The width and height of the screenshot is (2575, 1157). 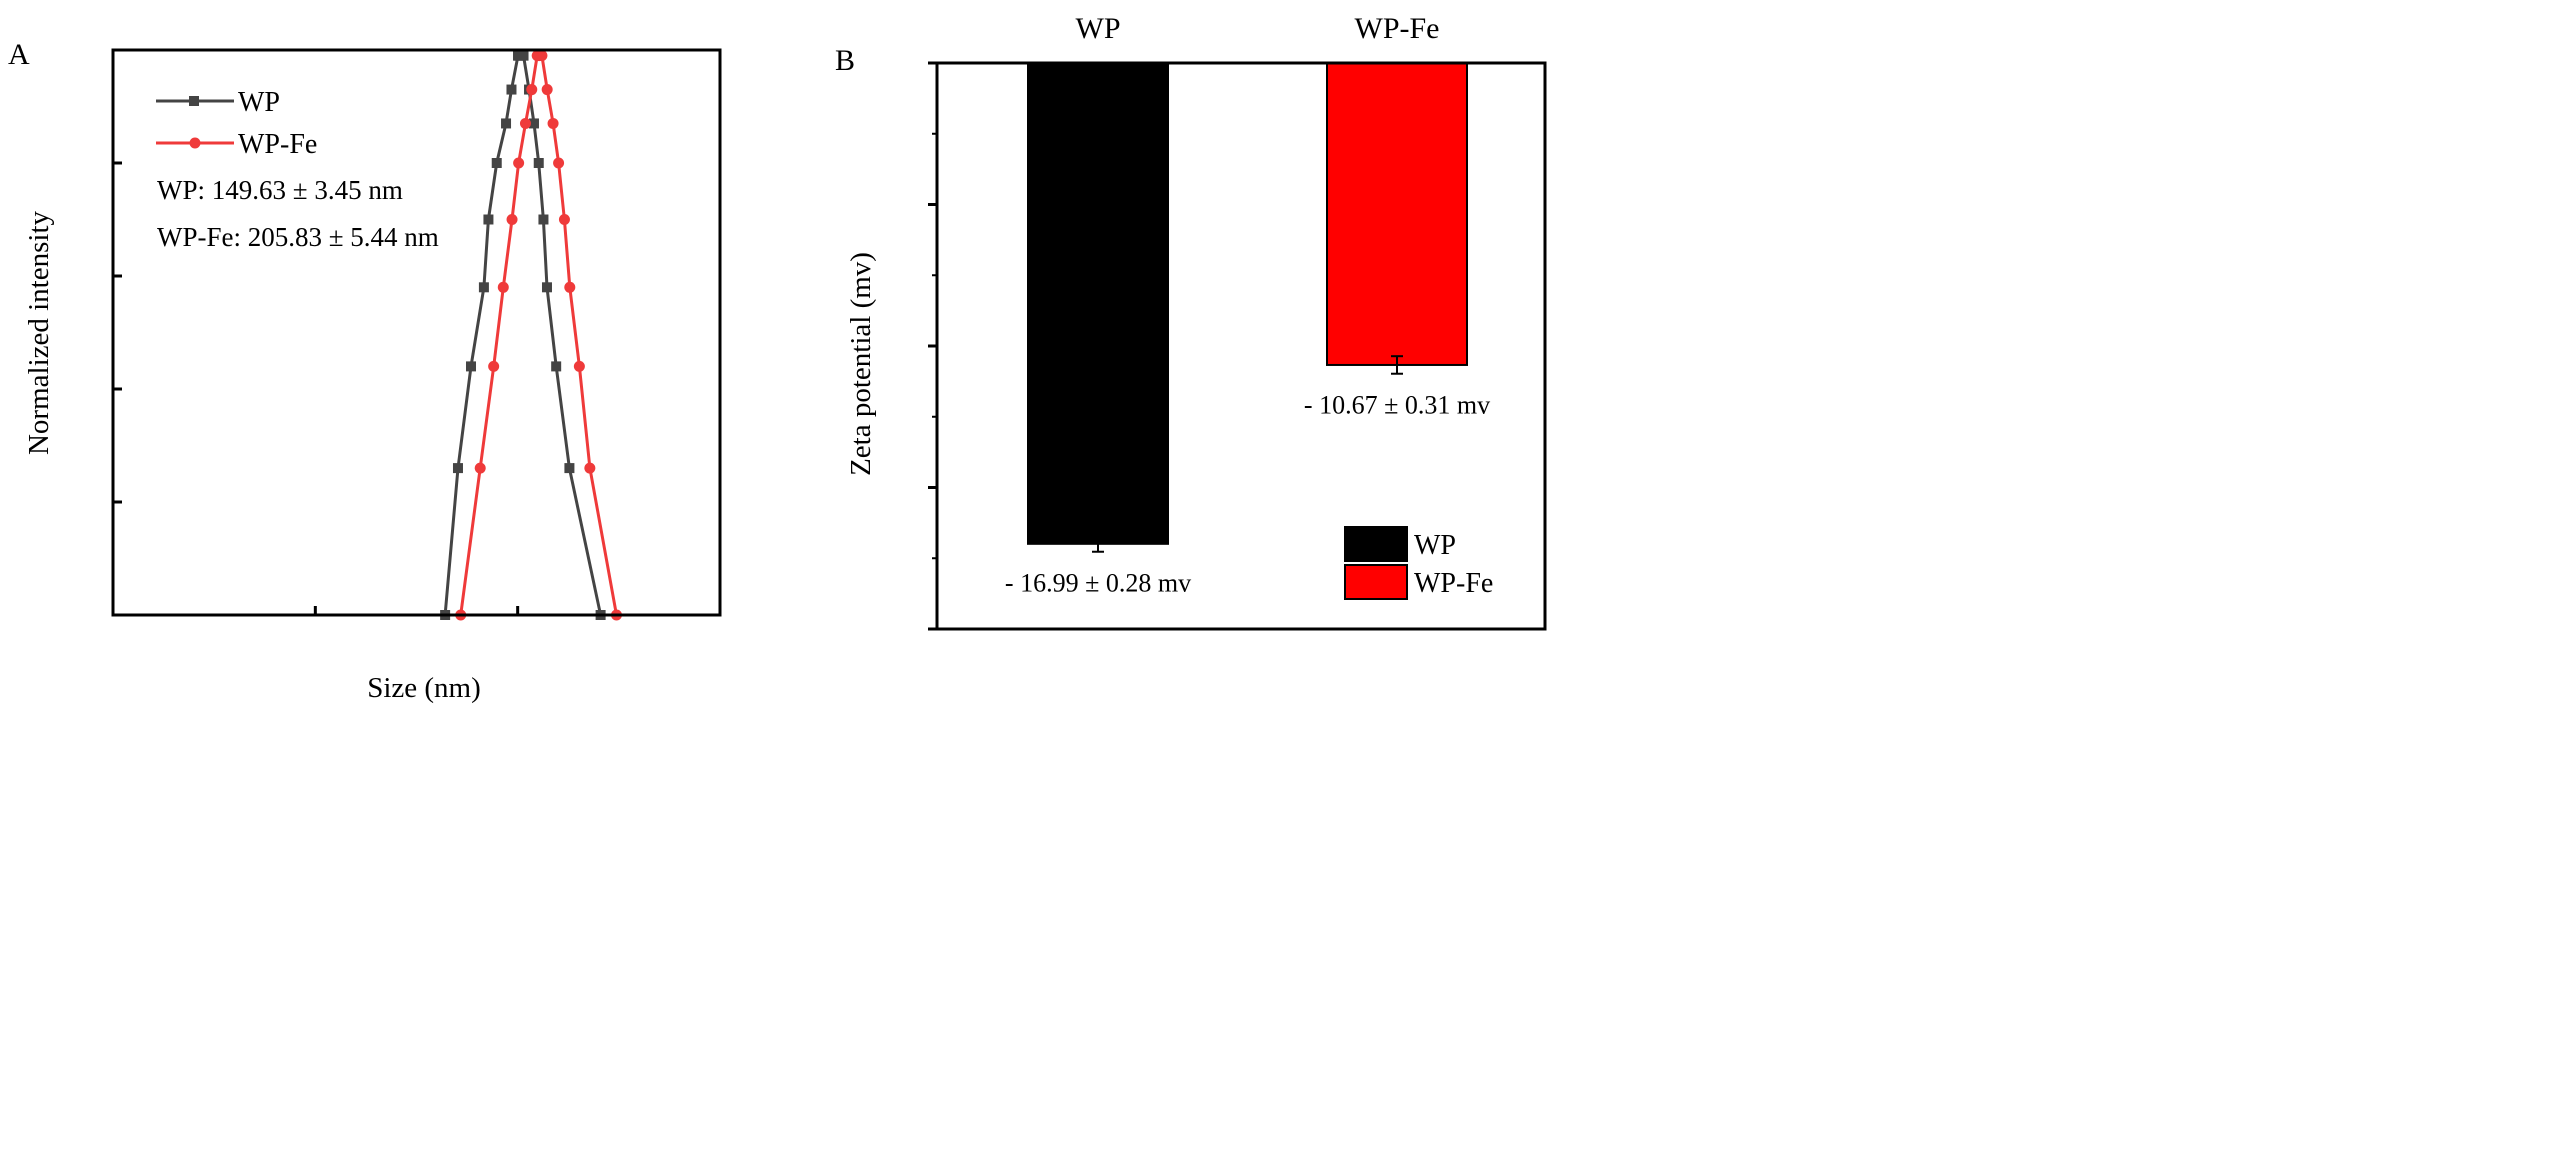 I want to click on panel-a-legend-label: WP-Fe, so click(x=277, y=144).